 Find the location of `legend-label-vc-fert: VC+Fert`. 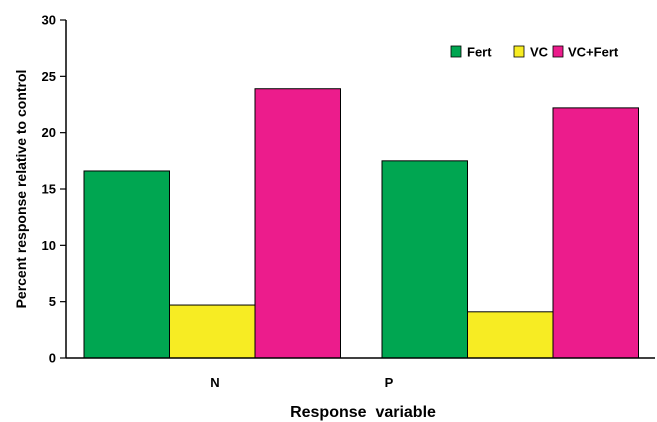

legend-label-vc-fert: VC+Fert is located at coordinates (593, 52).